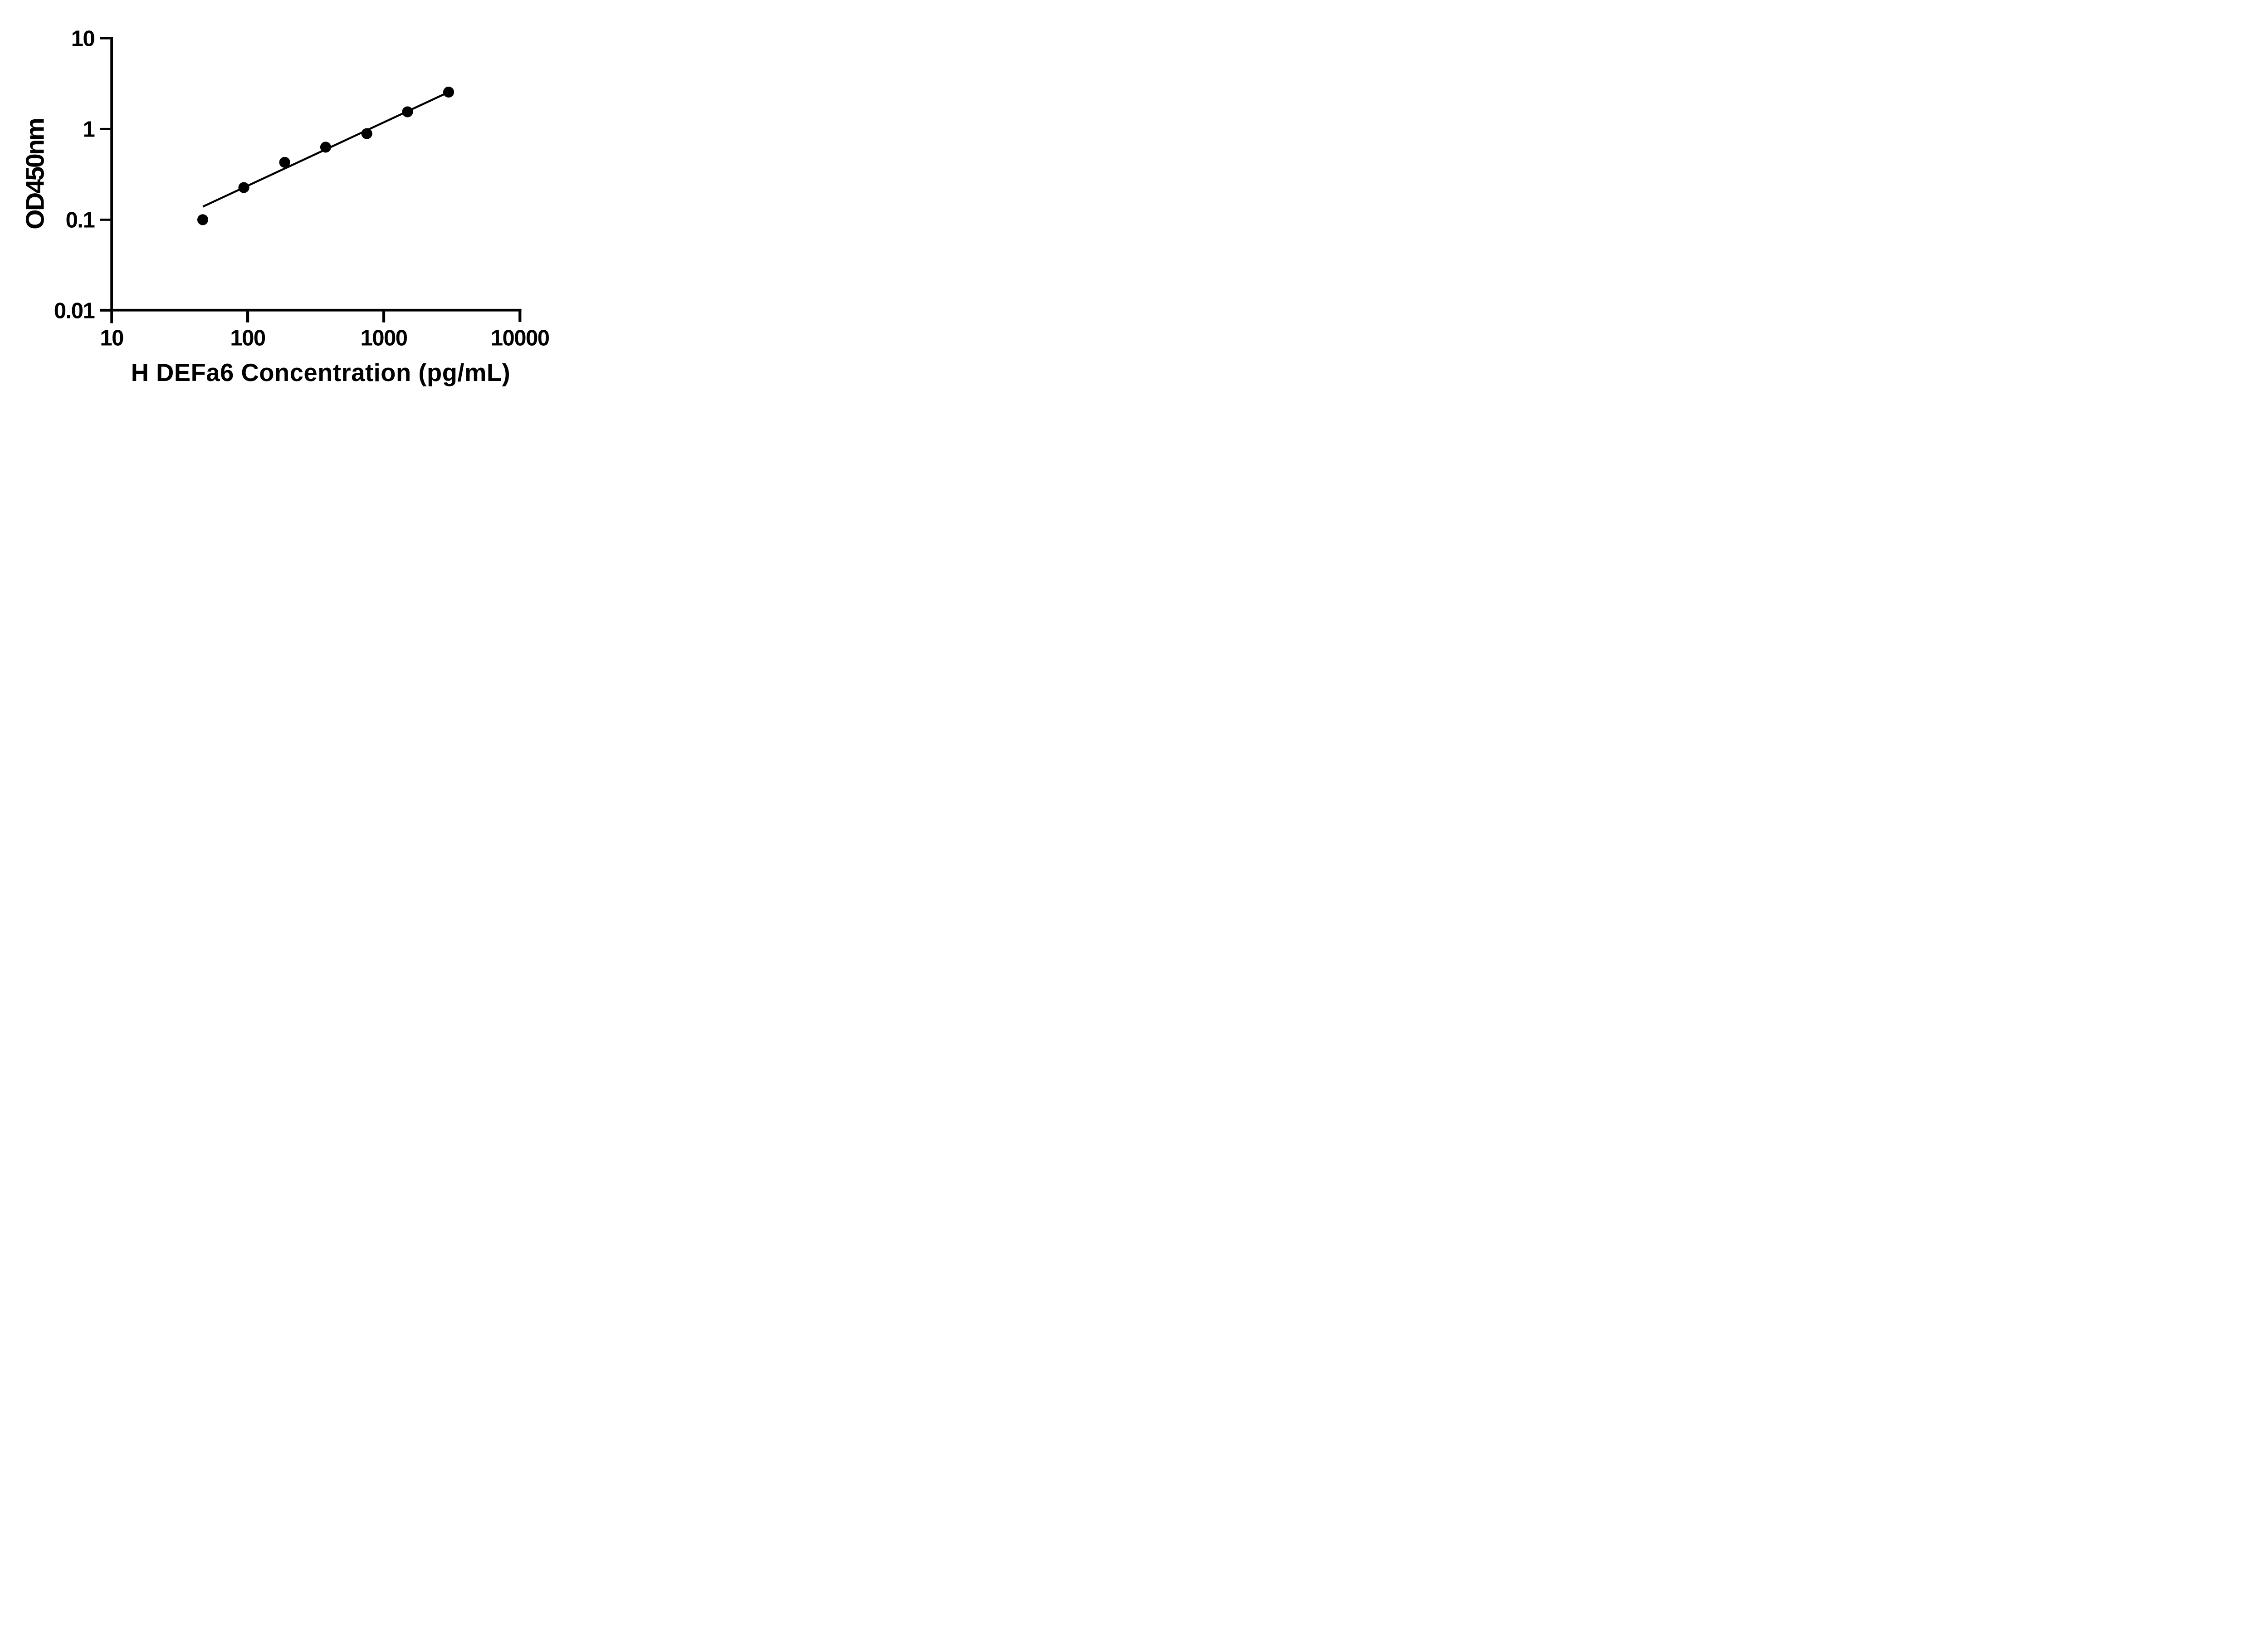 This screenshot has height=1633, width=2268. I want to click on svg-text: 1, so click(89, 129).